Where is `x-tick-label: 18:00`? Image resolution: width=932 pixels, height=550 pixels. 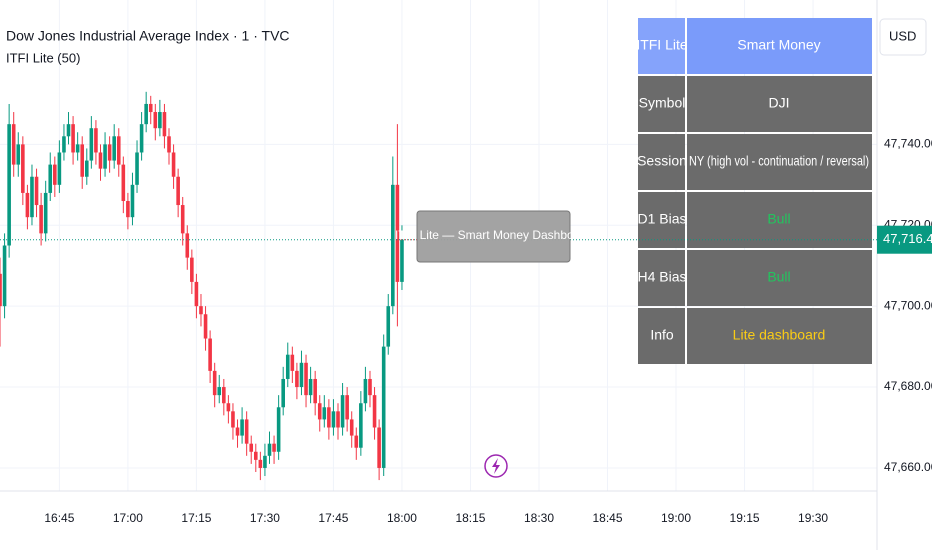 x-tick-label: 18:00 is located at coordinates (402, 518).